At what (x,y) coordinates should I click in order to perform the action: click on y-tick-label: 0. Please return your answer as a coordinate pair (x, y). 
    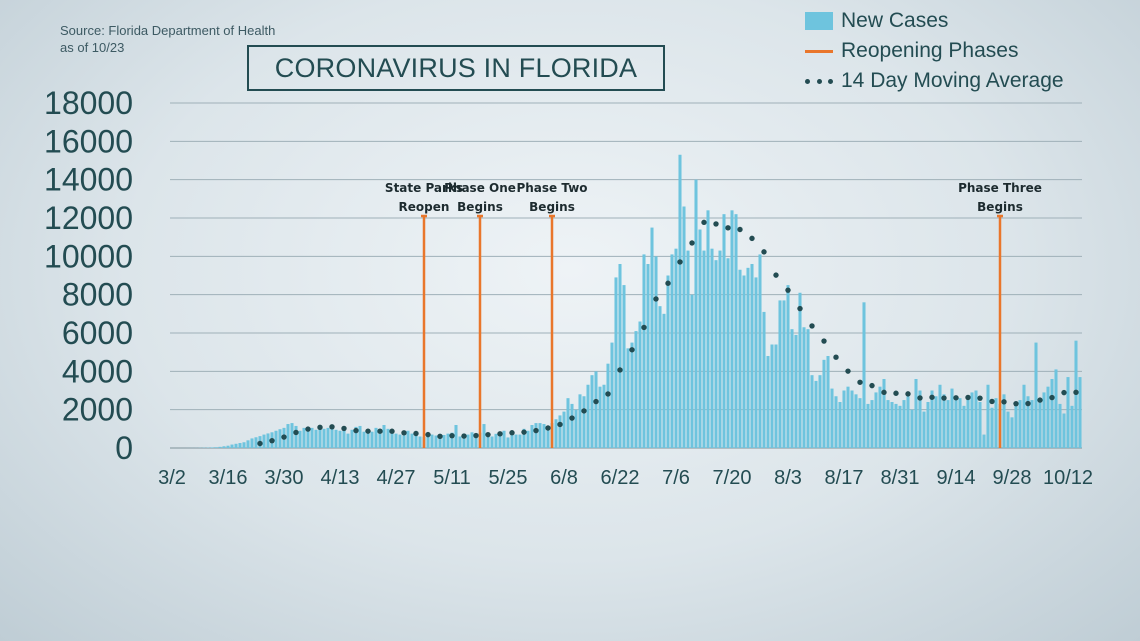
    Looking at the image, I should click on (124, 448).